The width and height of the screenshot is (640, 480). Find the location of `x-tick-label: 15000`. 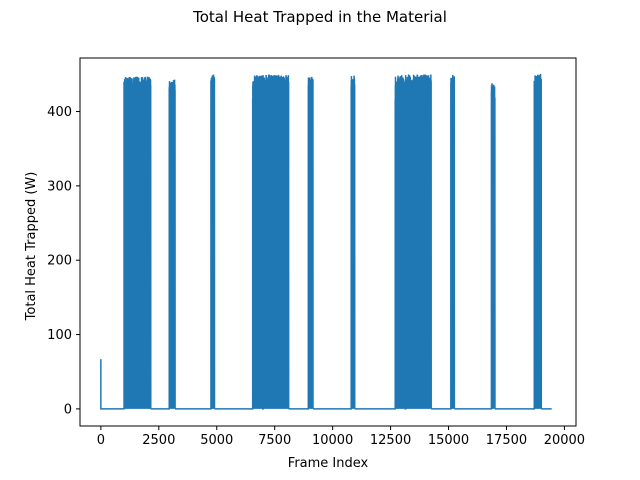

x-tick-label: 15000 is located at coordinates (448, 440).